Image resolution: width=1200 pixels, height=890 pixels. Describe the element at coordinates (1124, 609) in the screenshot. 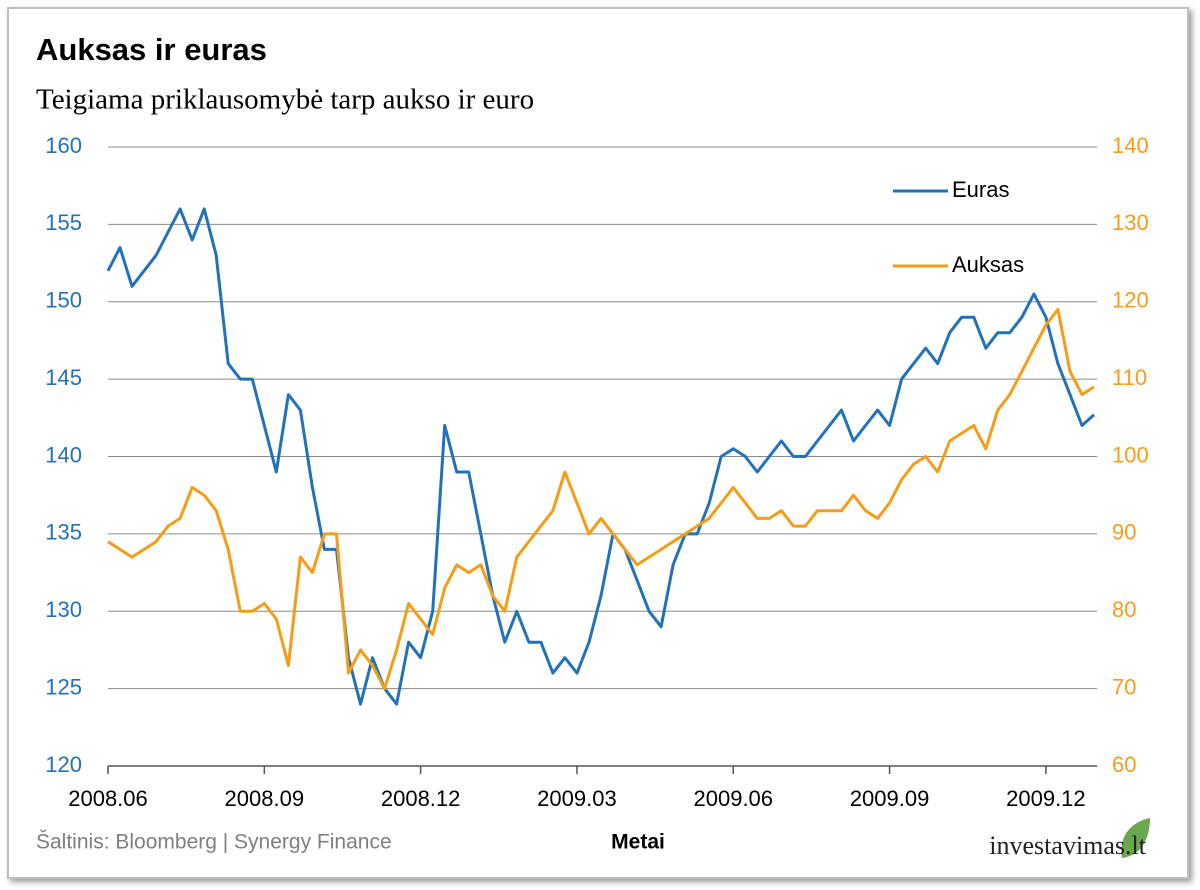

I see `y2-tick-label: 80` at that location.